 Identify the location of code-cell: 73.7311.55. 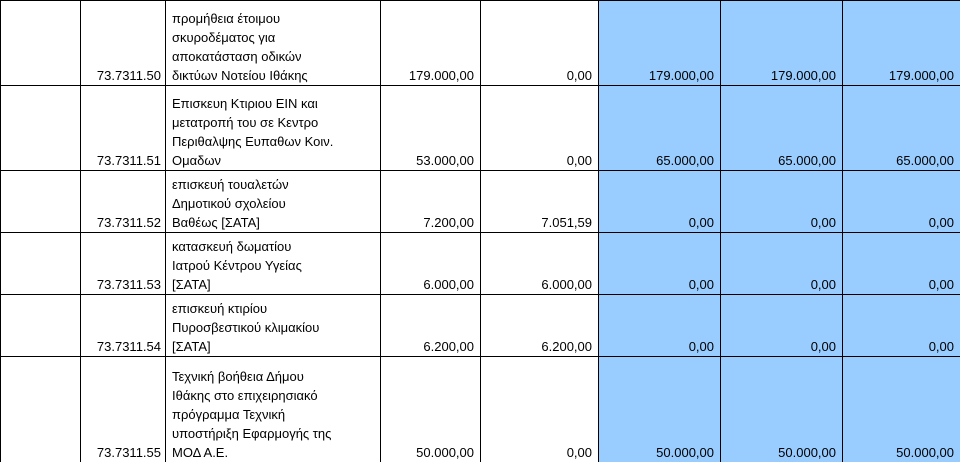
(123, 409).